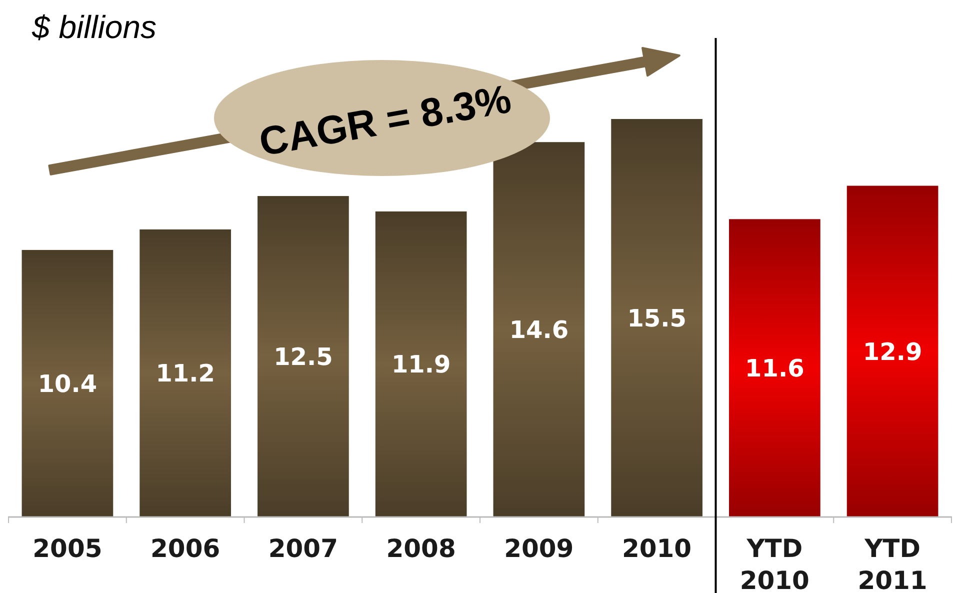 The width and height of the screenshot is (954, 593). What do you see at coordinates (421, 548) in the screenshot?
I see `x-tick-label: 2008` at bounding box center [421, 548].